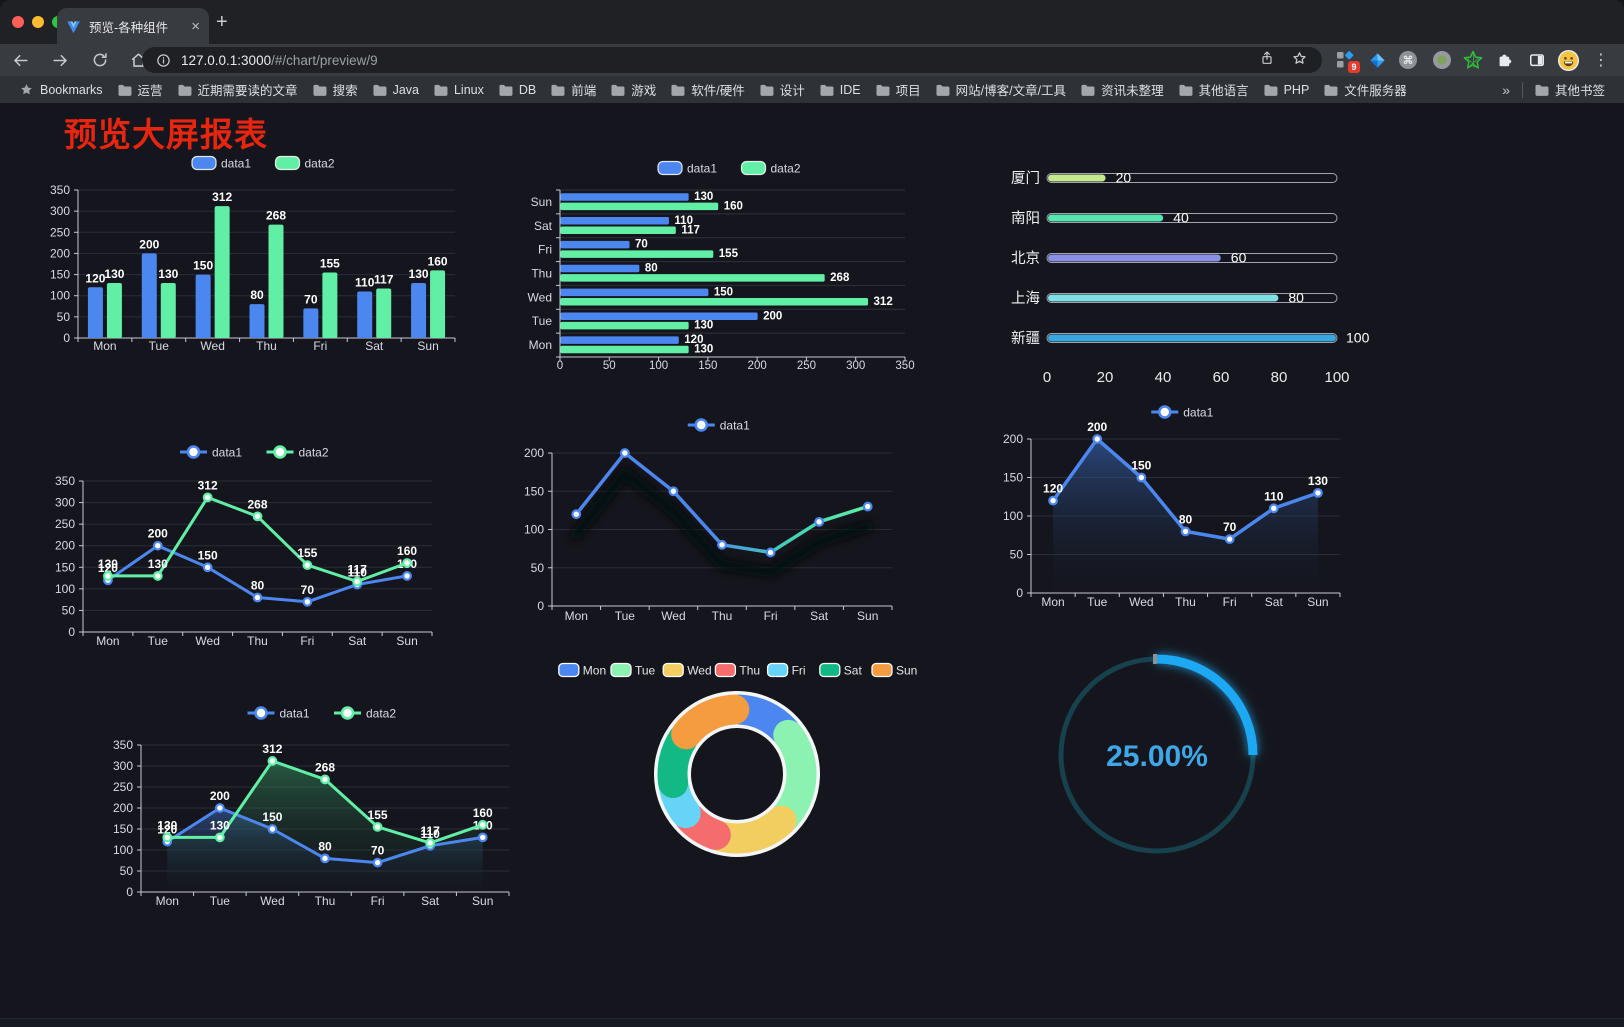 The height and width of the screenshot is (1027, 1624). I want to click on svg-text: Tue, so click(220, 901).